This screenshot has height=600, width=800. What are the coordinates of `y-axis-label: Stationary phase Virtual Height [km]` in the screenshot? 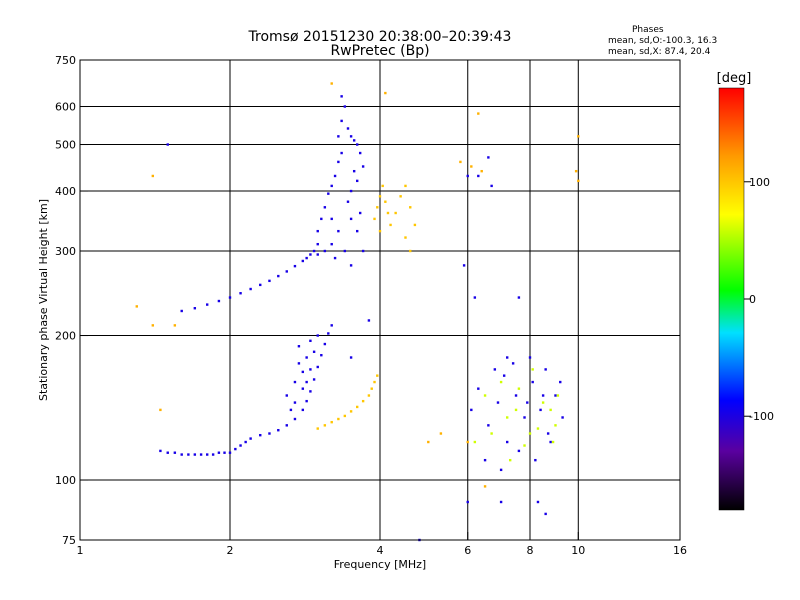 It's located at (43, 300).